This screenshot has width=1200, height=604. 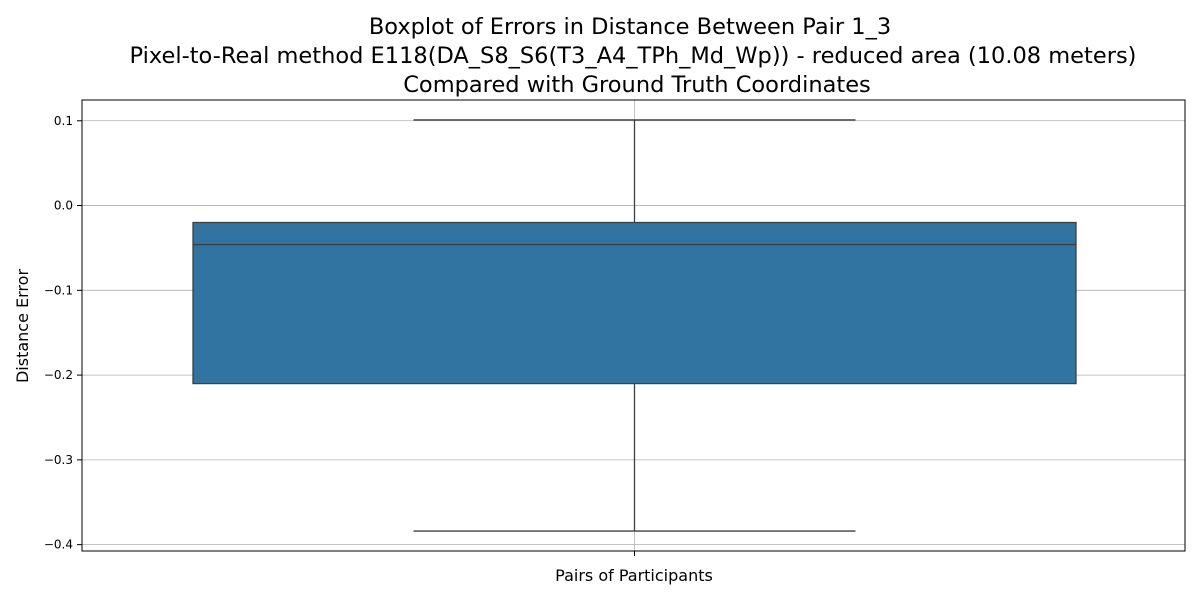 I want to click on y-tick-label: −0.2, so click(x=58, y=375).